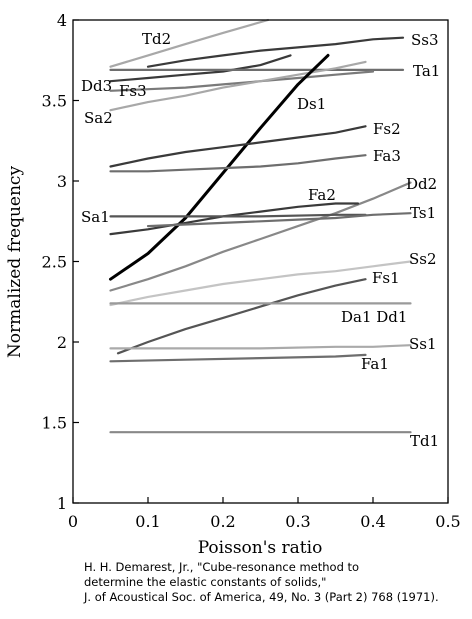  What do you see at coordinates (322, 195) in the screenshot?
I see `series-label-fa2: Fa2` at bounding box center [322, 195].